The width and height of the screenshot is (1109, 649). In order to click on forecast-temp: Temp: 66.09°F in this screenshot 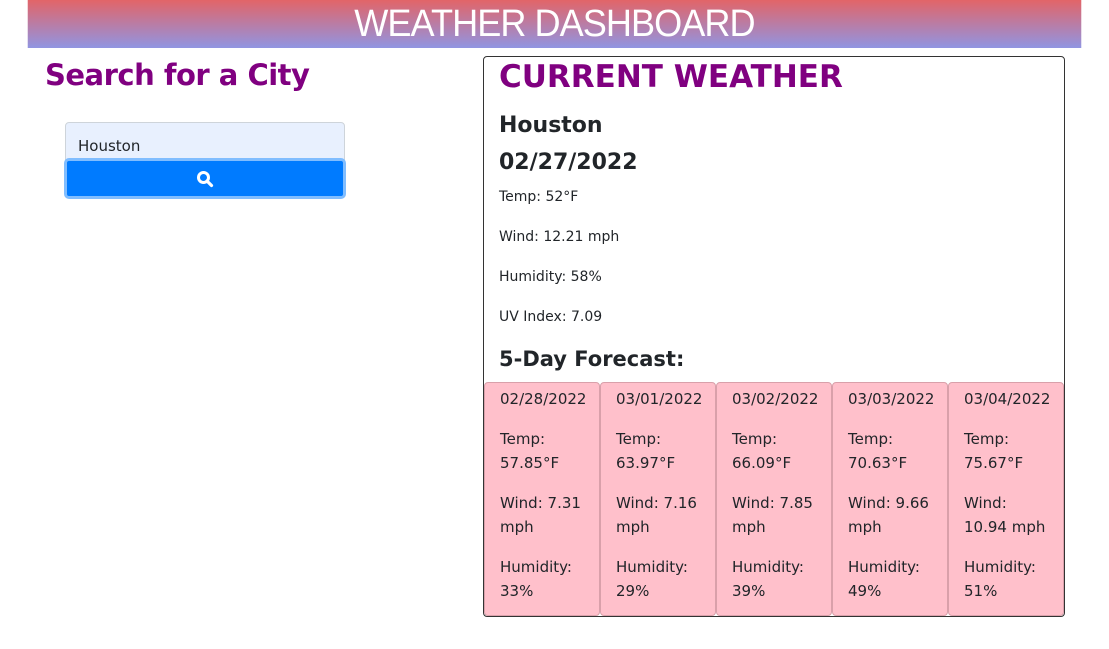, I will do `click(762, 451)`.